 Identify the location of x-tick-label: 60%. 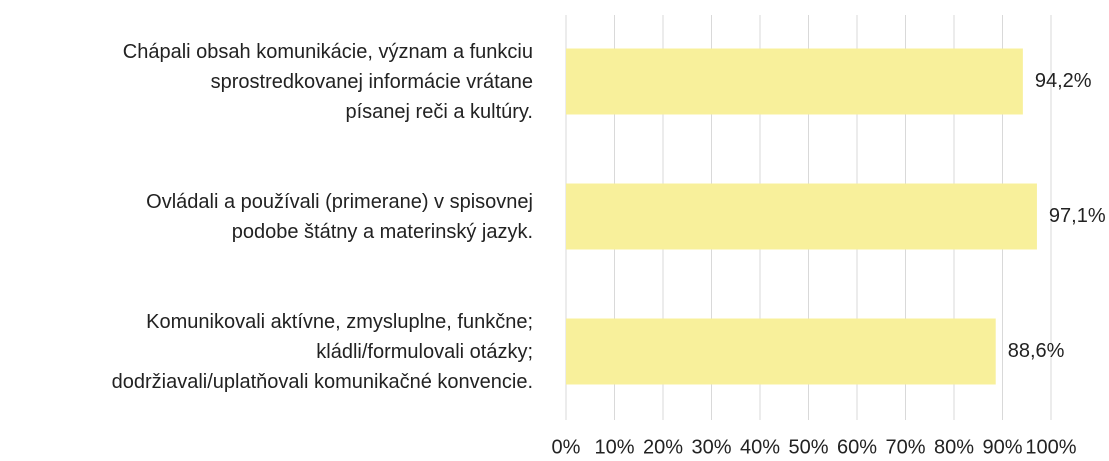
(857, 447).